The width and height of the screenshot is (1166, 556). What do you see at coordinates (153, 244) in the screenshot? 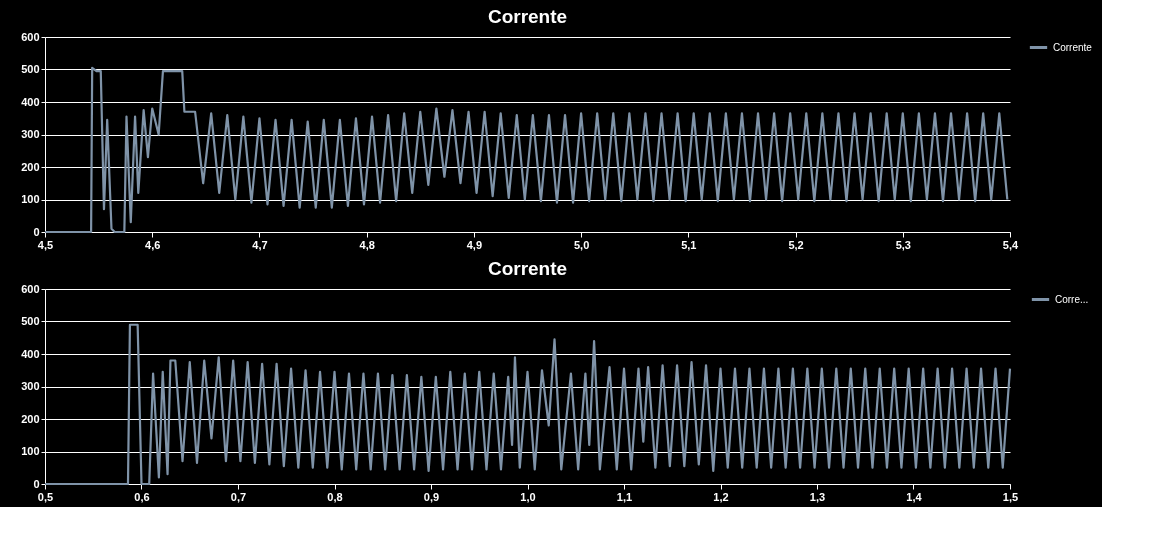
I see `x-tick-label: 4,6` at bounding box center [153, 244].